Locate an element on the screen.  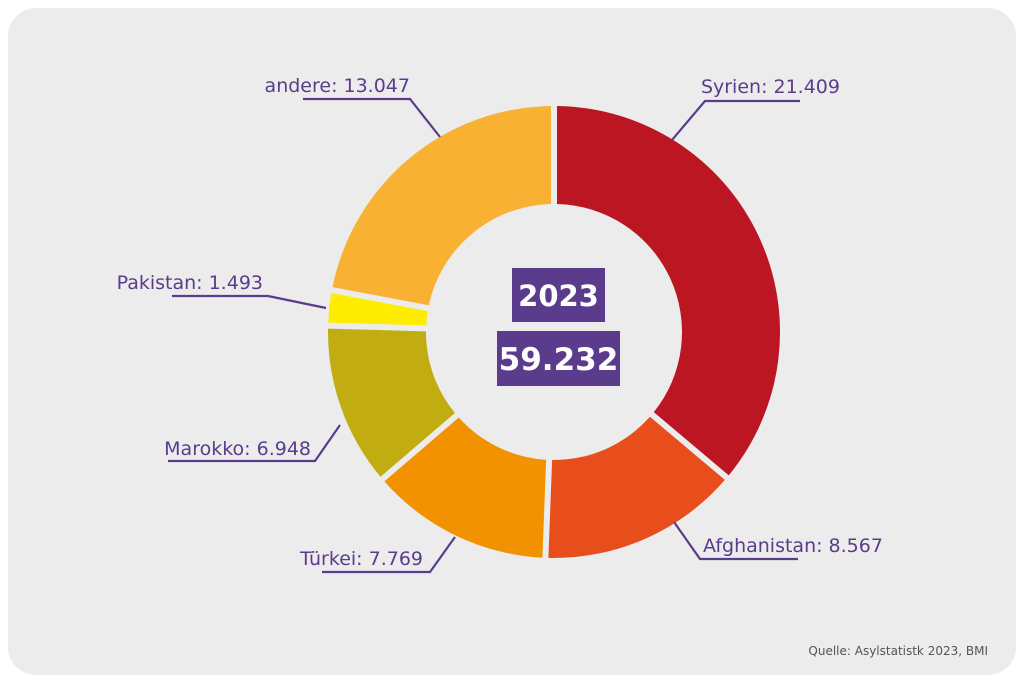
slice-marokko is located at coordinates (391, 402).